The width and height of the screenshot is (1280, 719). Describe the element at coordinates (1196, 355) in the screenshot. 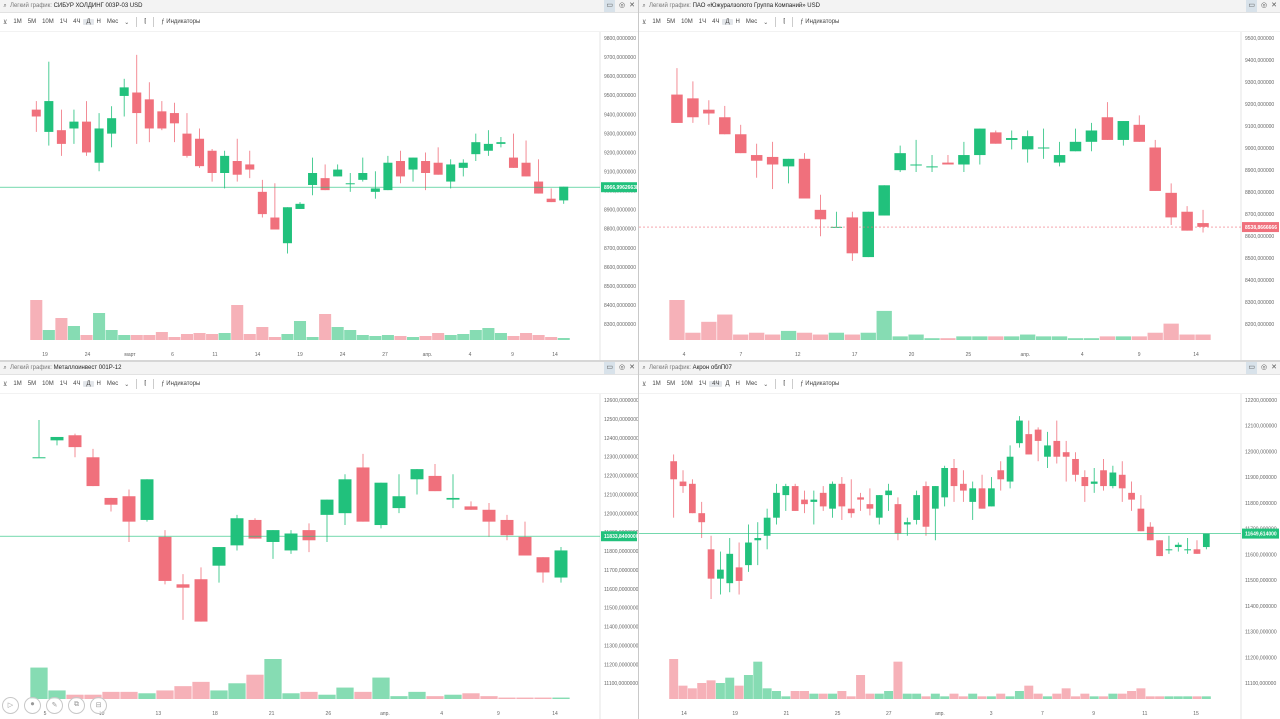

I see `x-tick-label: 14` at that location.